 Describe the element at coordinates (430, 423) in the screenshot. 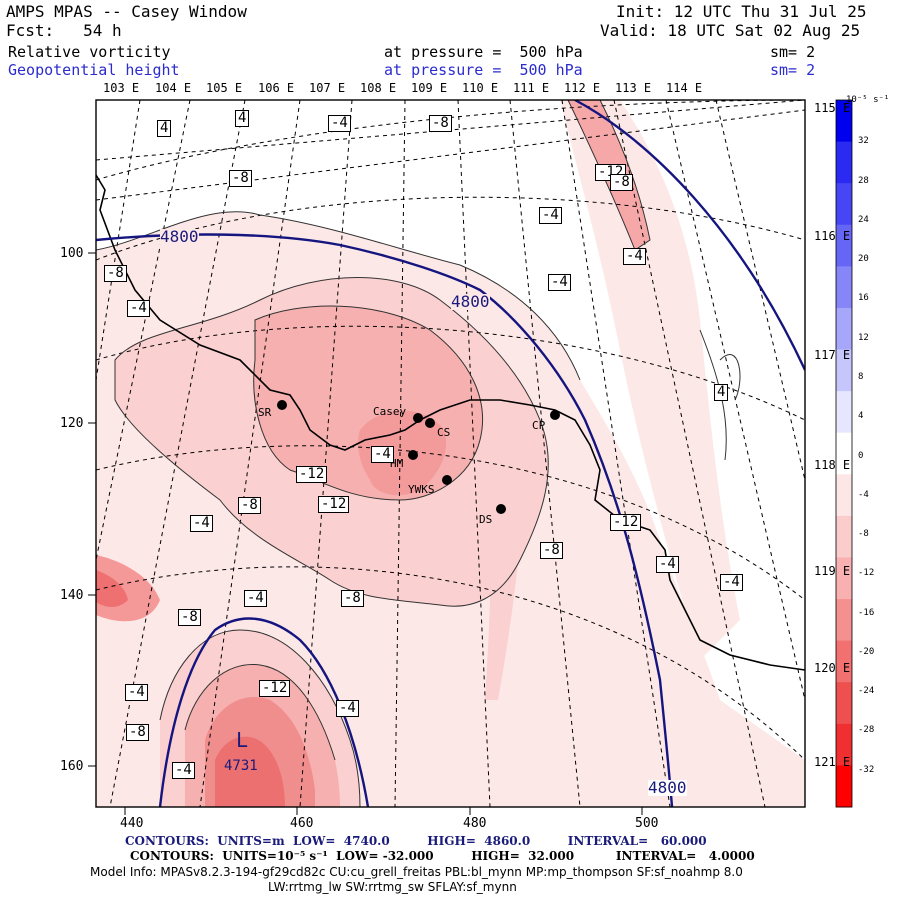

I see `station-dot-cs` at that location.